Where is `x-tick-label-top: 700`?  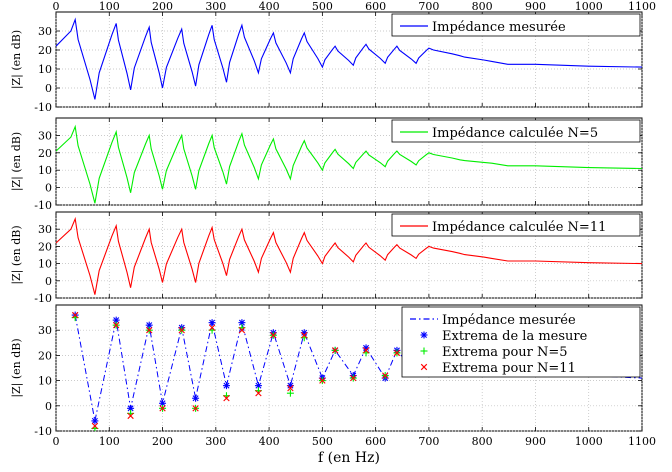
x-tick-label-top: 700 is located at coordinates (428, 6).